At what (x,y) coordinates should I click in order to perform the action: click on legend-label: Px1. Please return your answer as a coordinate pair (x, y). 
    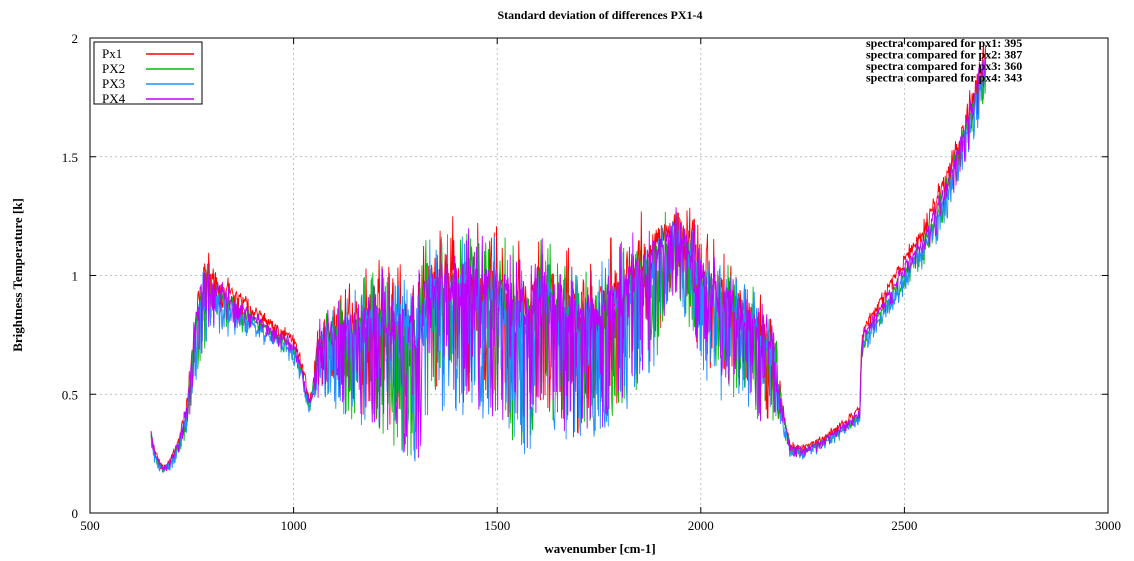
    Looking at the image, I should click on (112, 53).